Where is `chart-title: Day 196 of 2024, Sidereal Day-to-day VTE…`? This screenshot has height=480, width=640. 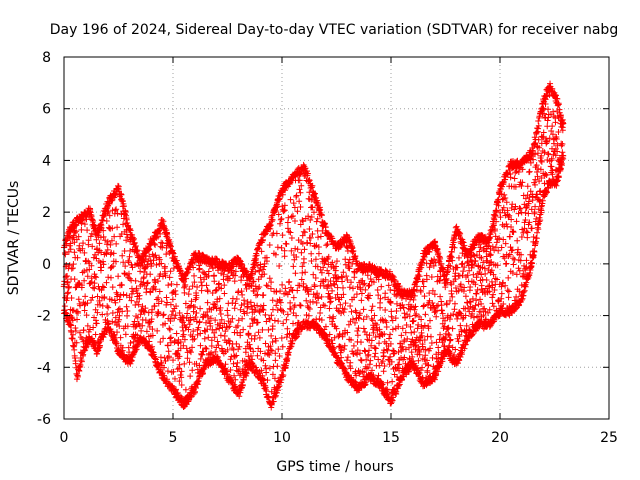 chart-title: Day 196 of 2024, Sidereal Day-to-day VTE… is located at coordinates (334, 30).